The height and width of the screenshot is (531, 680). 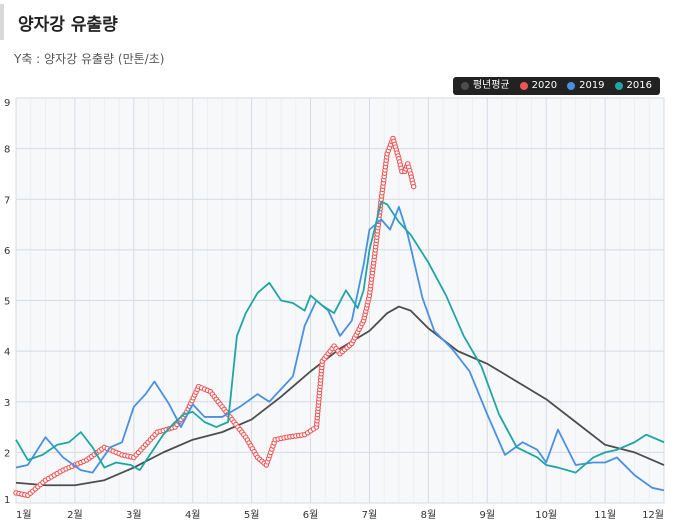 I want to click on legend-swatch-2020, so click(x=523, y=86).